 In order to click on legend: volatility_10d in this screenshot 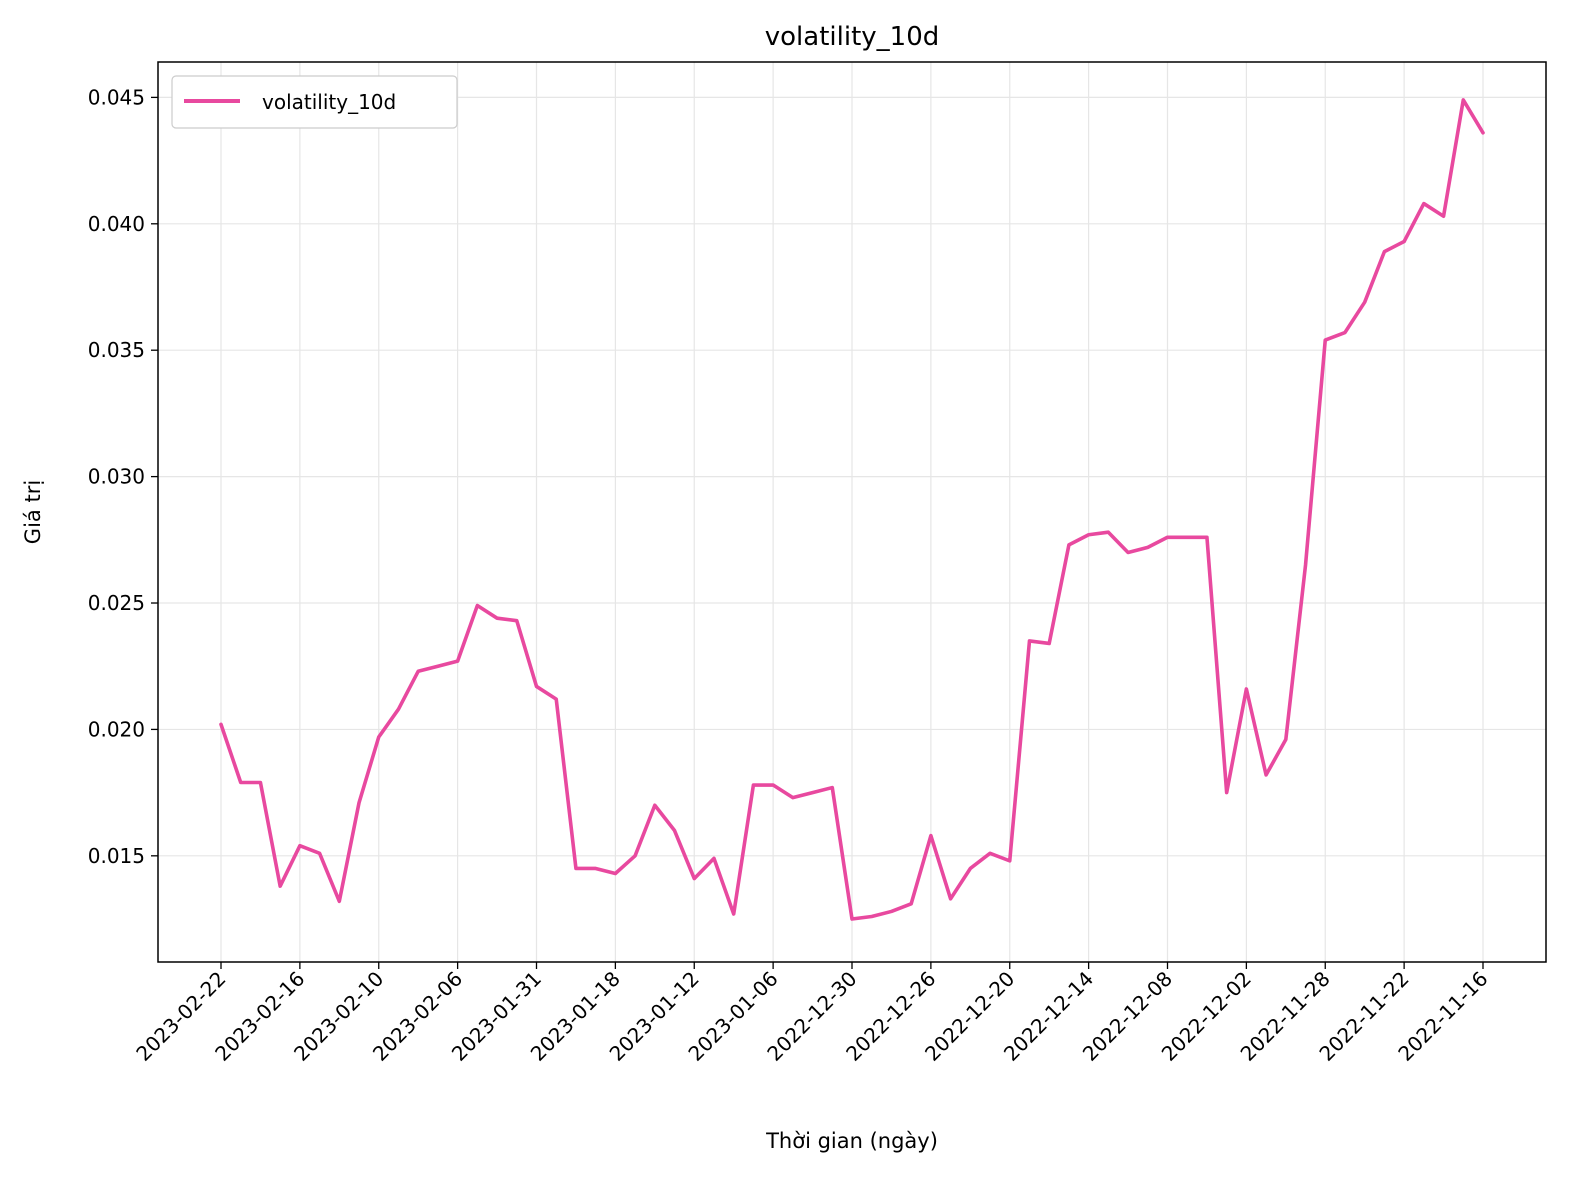, I will do `click(314, 102)`.